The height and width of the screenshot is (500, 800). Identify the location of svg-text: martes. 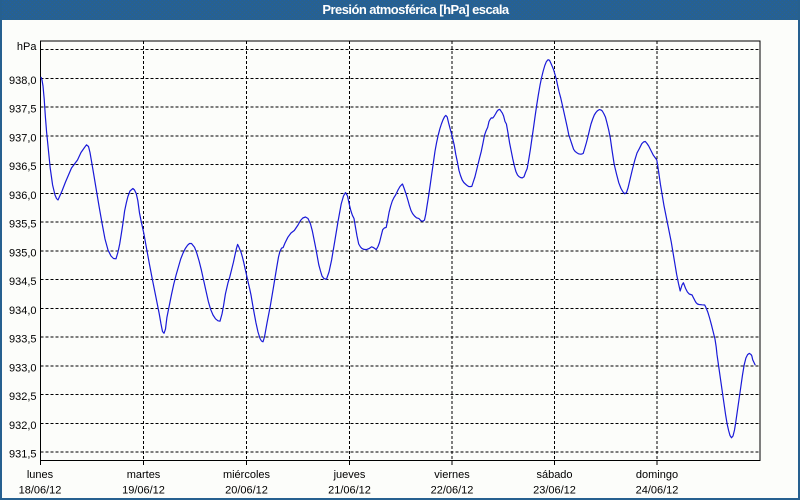
(144, 475).